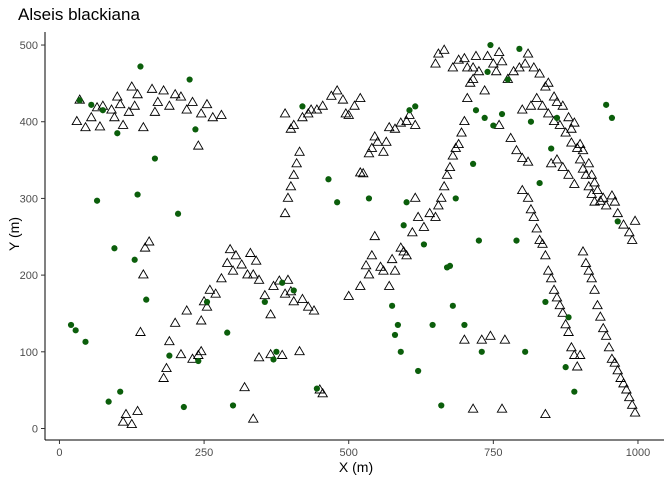  I want to click on y-tick-label: 300, so click(29, 199).